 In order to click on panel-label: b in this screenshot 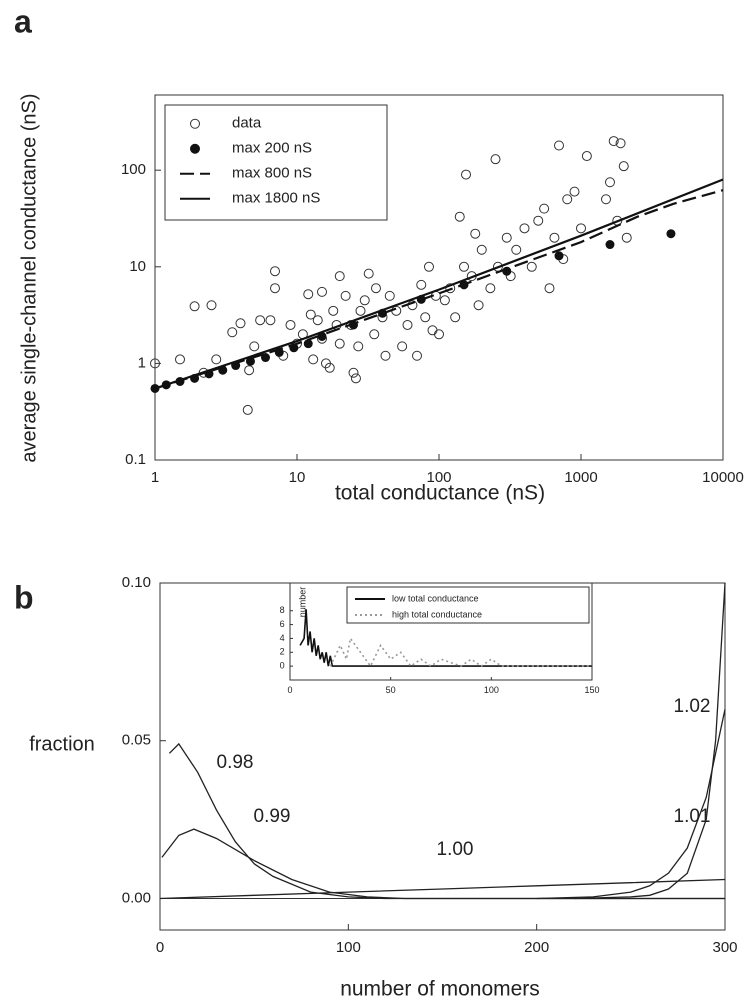, I will do `click(24, 597)`.